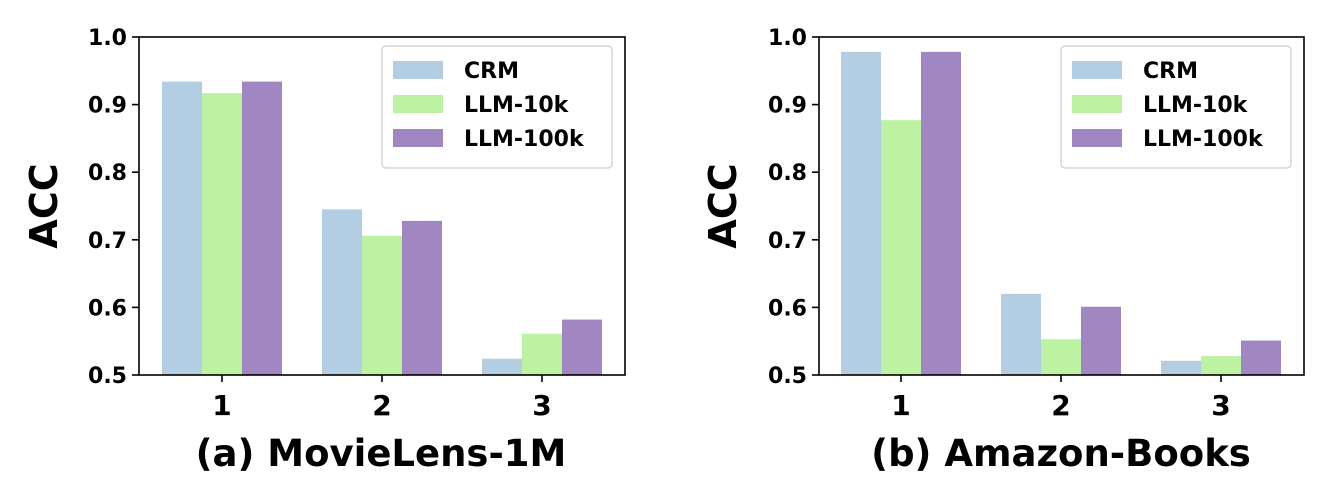  What do you see at coordinates (381, 453) in the screenshot?
I see `chart-title: (a) MovieLens-1M` at bounding box center [381, 453].